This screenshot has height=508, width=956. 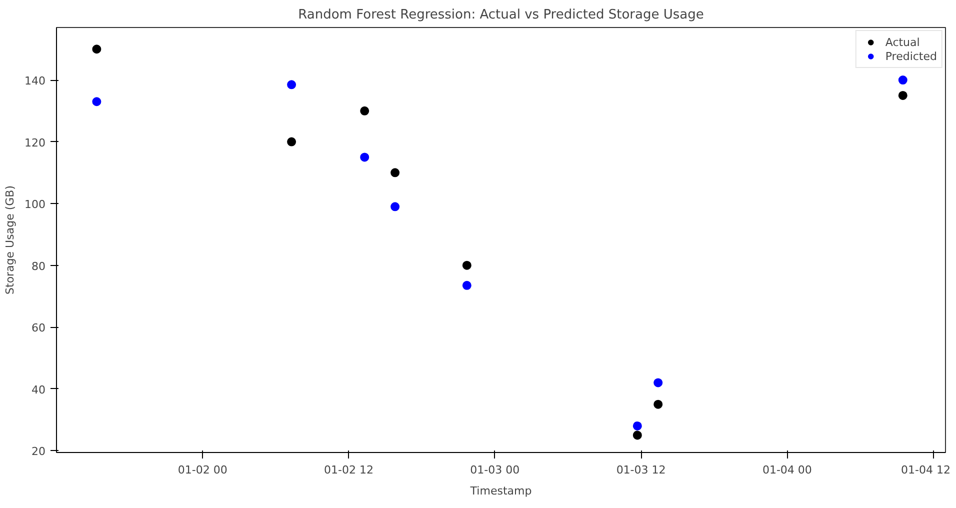 I want to click on y-axis-title: Storage Usage (GB), so click(x=10, y=240).